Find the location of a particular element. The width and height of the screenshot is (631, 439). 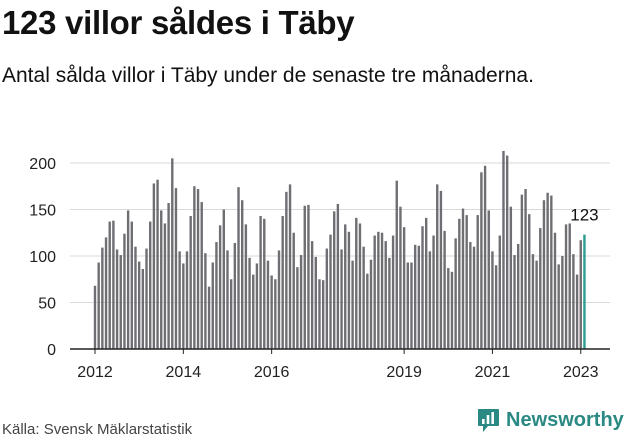

y-tick-label: 150 is located at coordinates (42, 211).